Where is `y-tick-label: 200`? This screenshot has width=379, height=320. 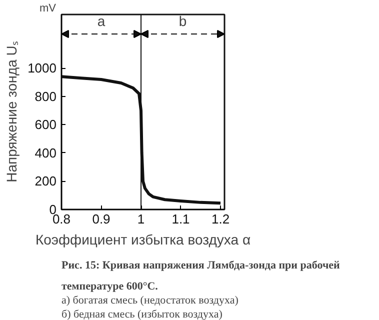
y-tick-label: 200 is located at coordinates (45, 181).